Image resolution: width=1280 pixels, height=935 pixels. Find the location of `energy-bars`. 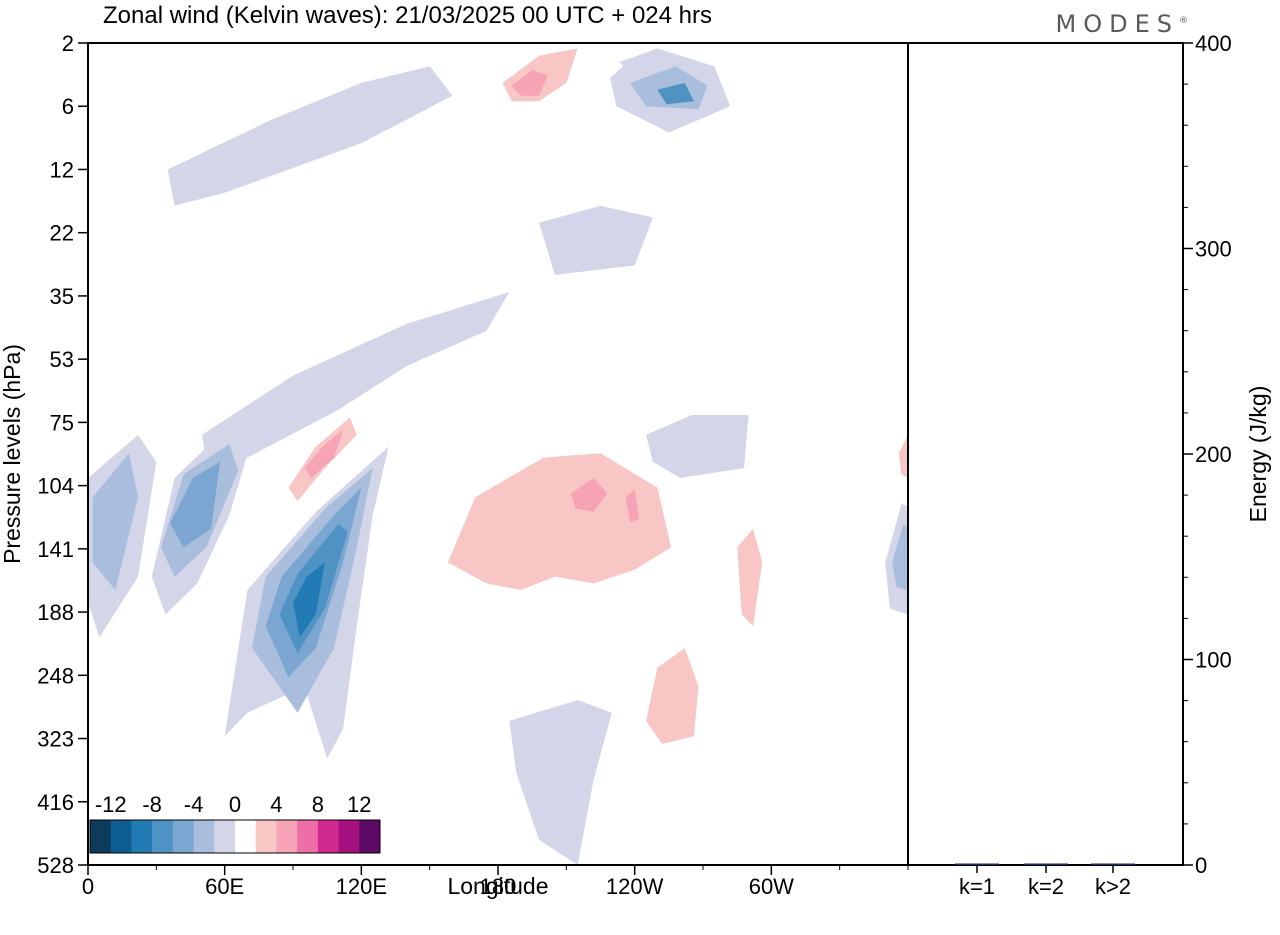

energy-bars is located at coordinates (1045, 864).